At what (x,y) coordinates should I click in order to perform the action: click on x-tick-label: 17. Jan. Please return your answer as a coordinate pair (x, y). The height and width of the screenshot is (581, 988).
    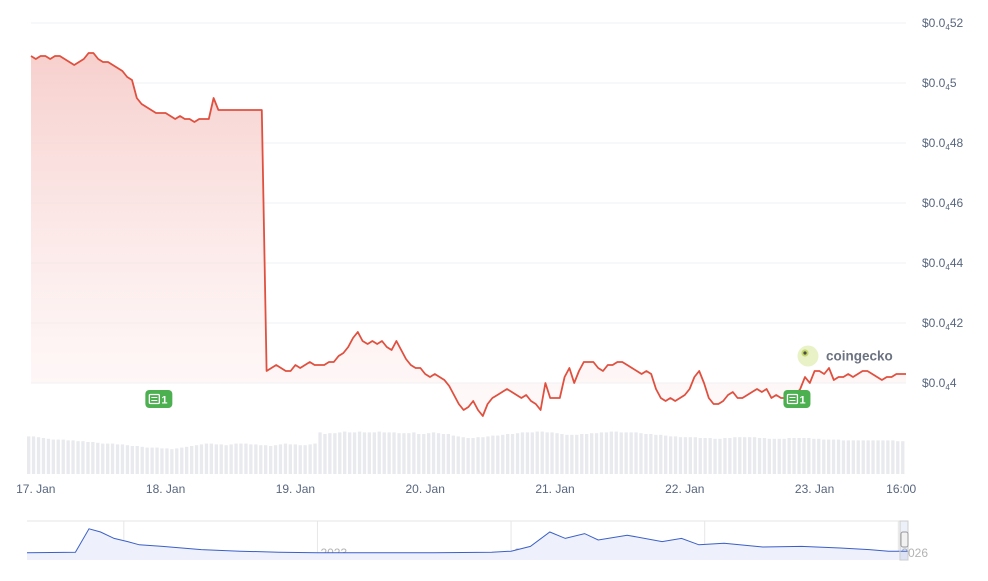
    Looking at the image, I should click on (35, 489).